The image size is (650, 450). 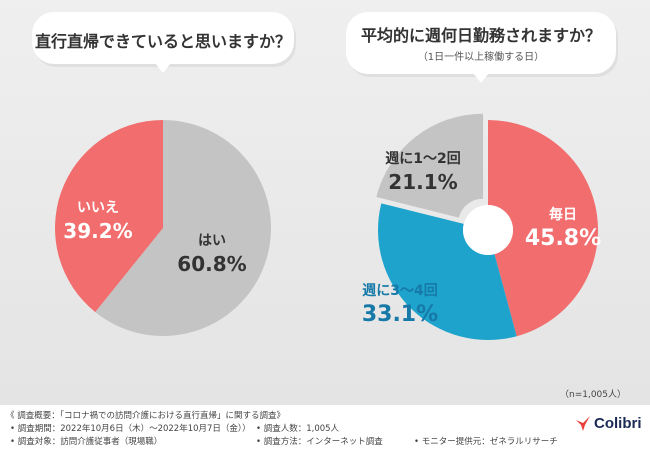 I want to click on slice-label-1: 週に3〜4回, so click(x=399, y=291).